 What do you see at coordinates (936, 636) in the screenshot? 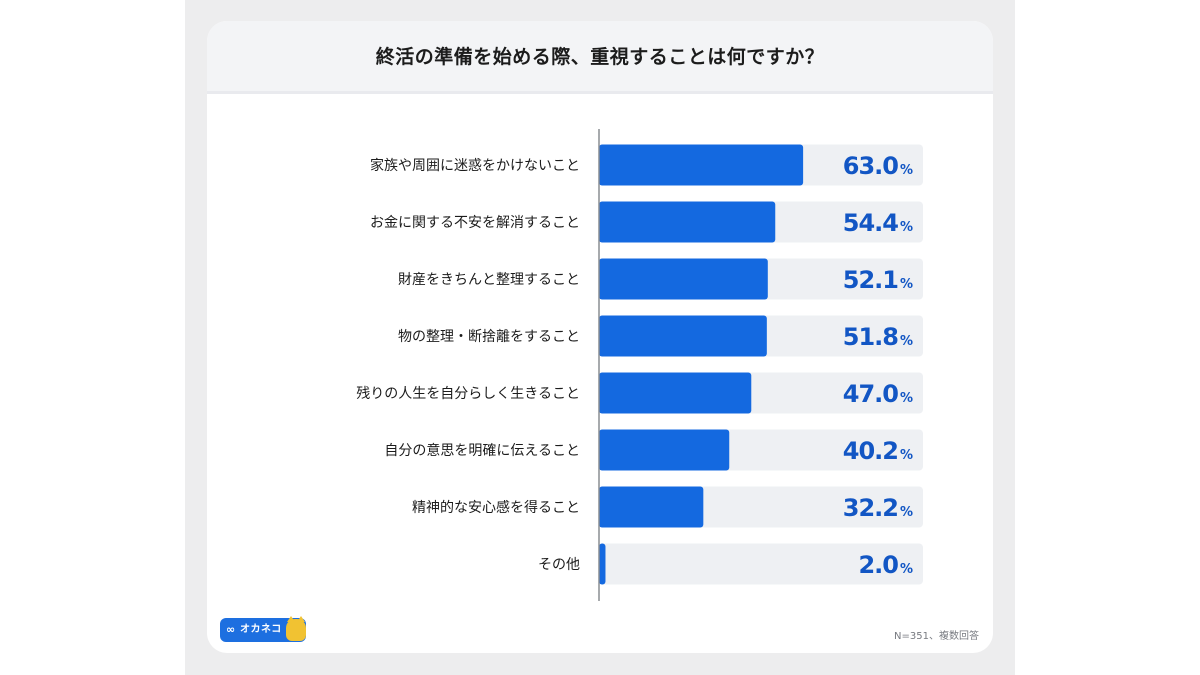
I see `sample-note: N=351、複数回答` at bounding box center [936, 636].